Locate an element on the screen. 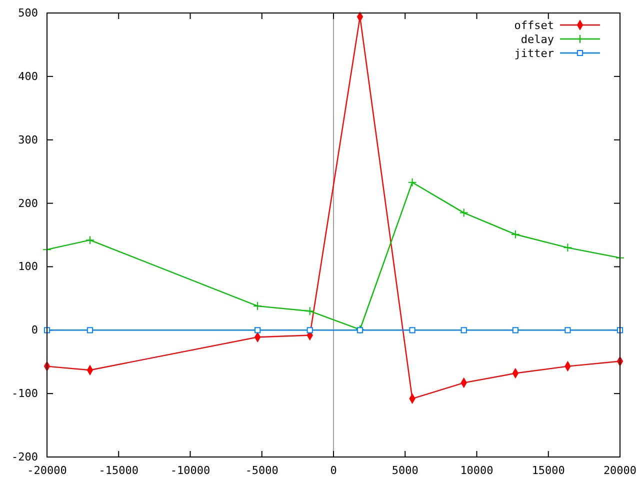  x-tick-label: 20000 is located at coordinates (620, 470).